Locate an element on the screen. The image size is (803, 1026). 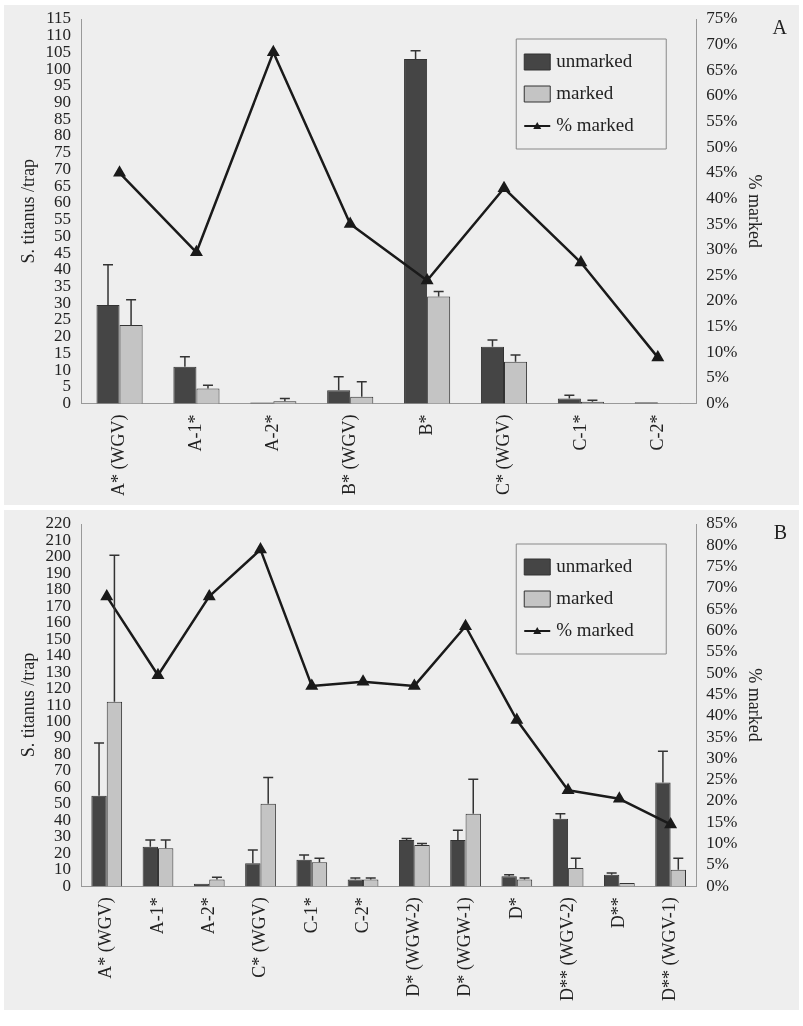
y-tick-label: 80 is located at coordinates (63, 135).